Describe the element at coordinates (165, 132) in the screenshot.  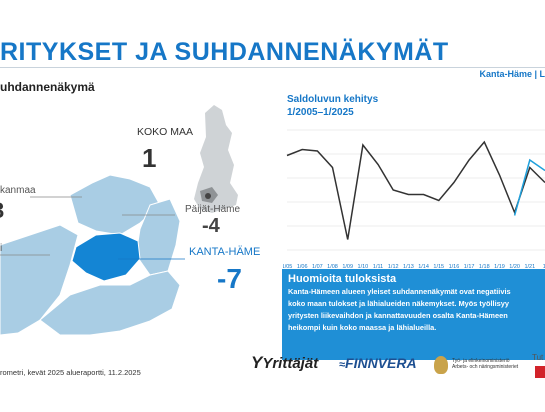
I see `koko-maa-label: KOKO MAA` at that location.